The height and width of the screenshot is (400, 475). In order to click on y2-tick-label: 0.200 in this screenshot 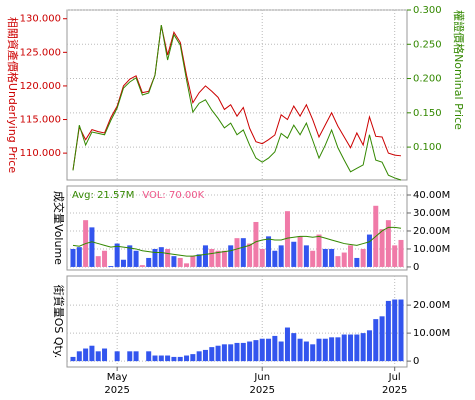, I will do `click(427, 79)`.